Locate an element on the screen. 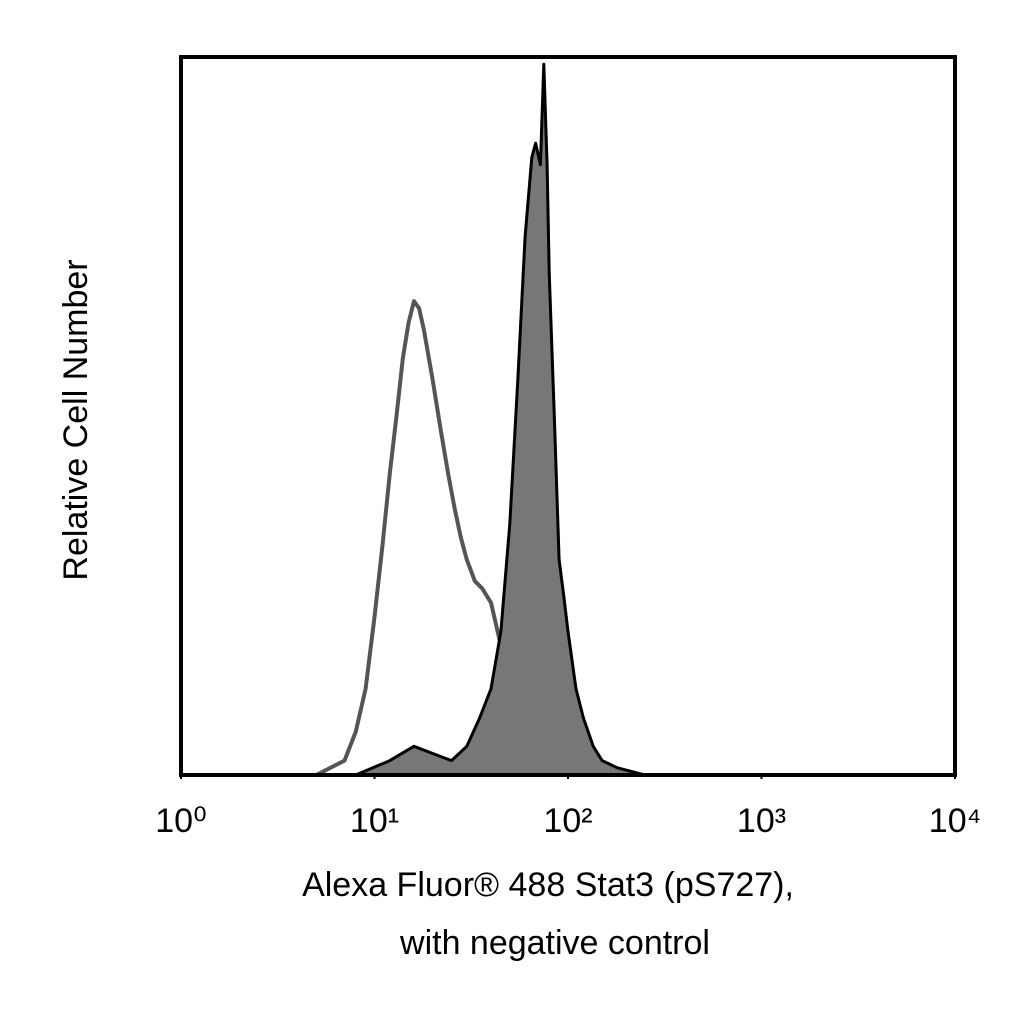  x-tick-label: 10⁰ is located at coordinates (180, 821).